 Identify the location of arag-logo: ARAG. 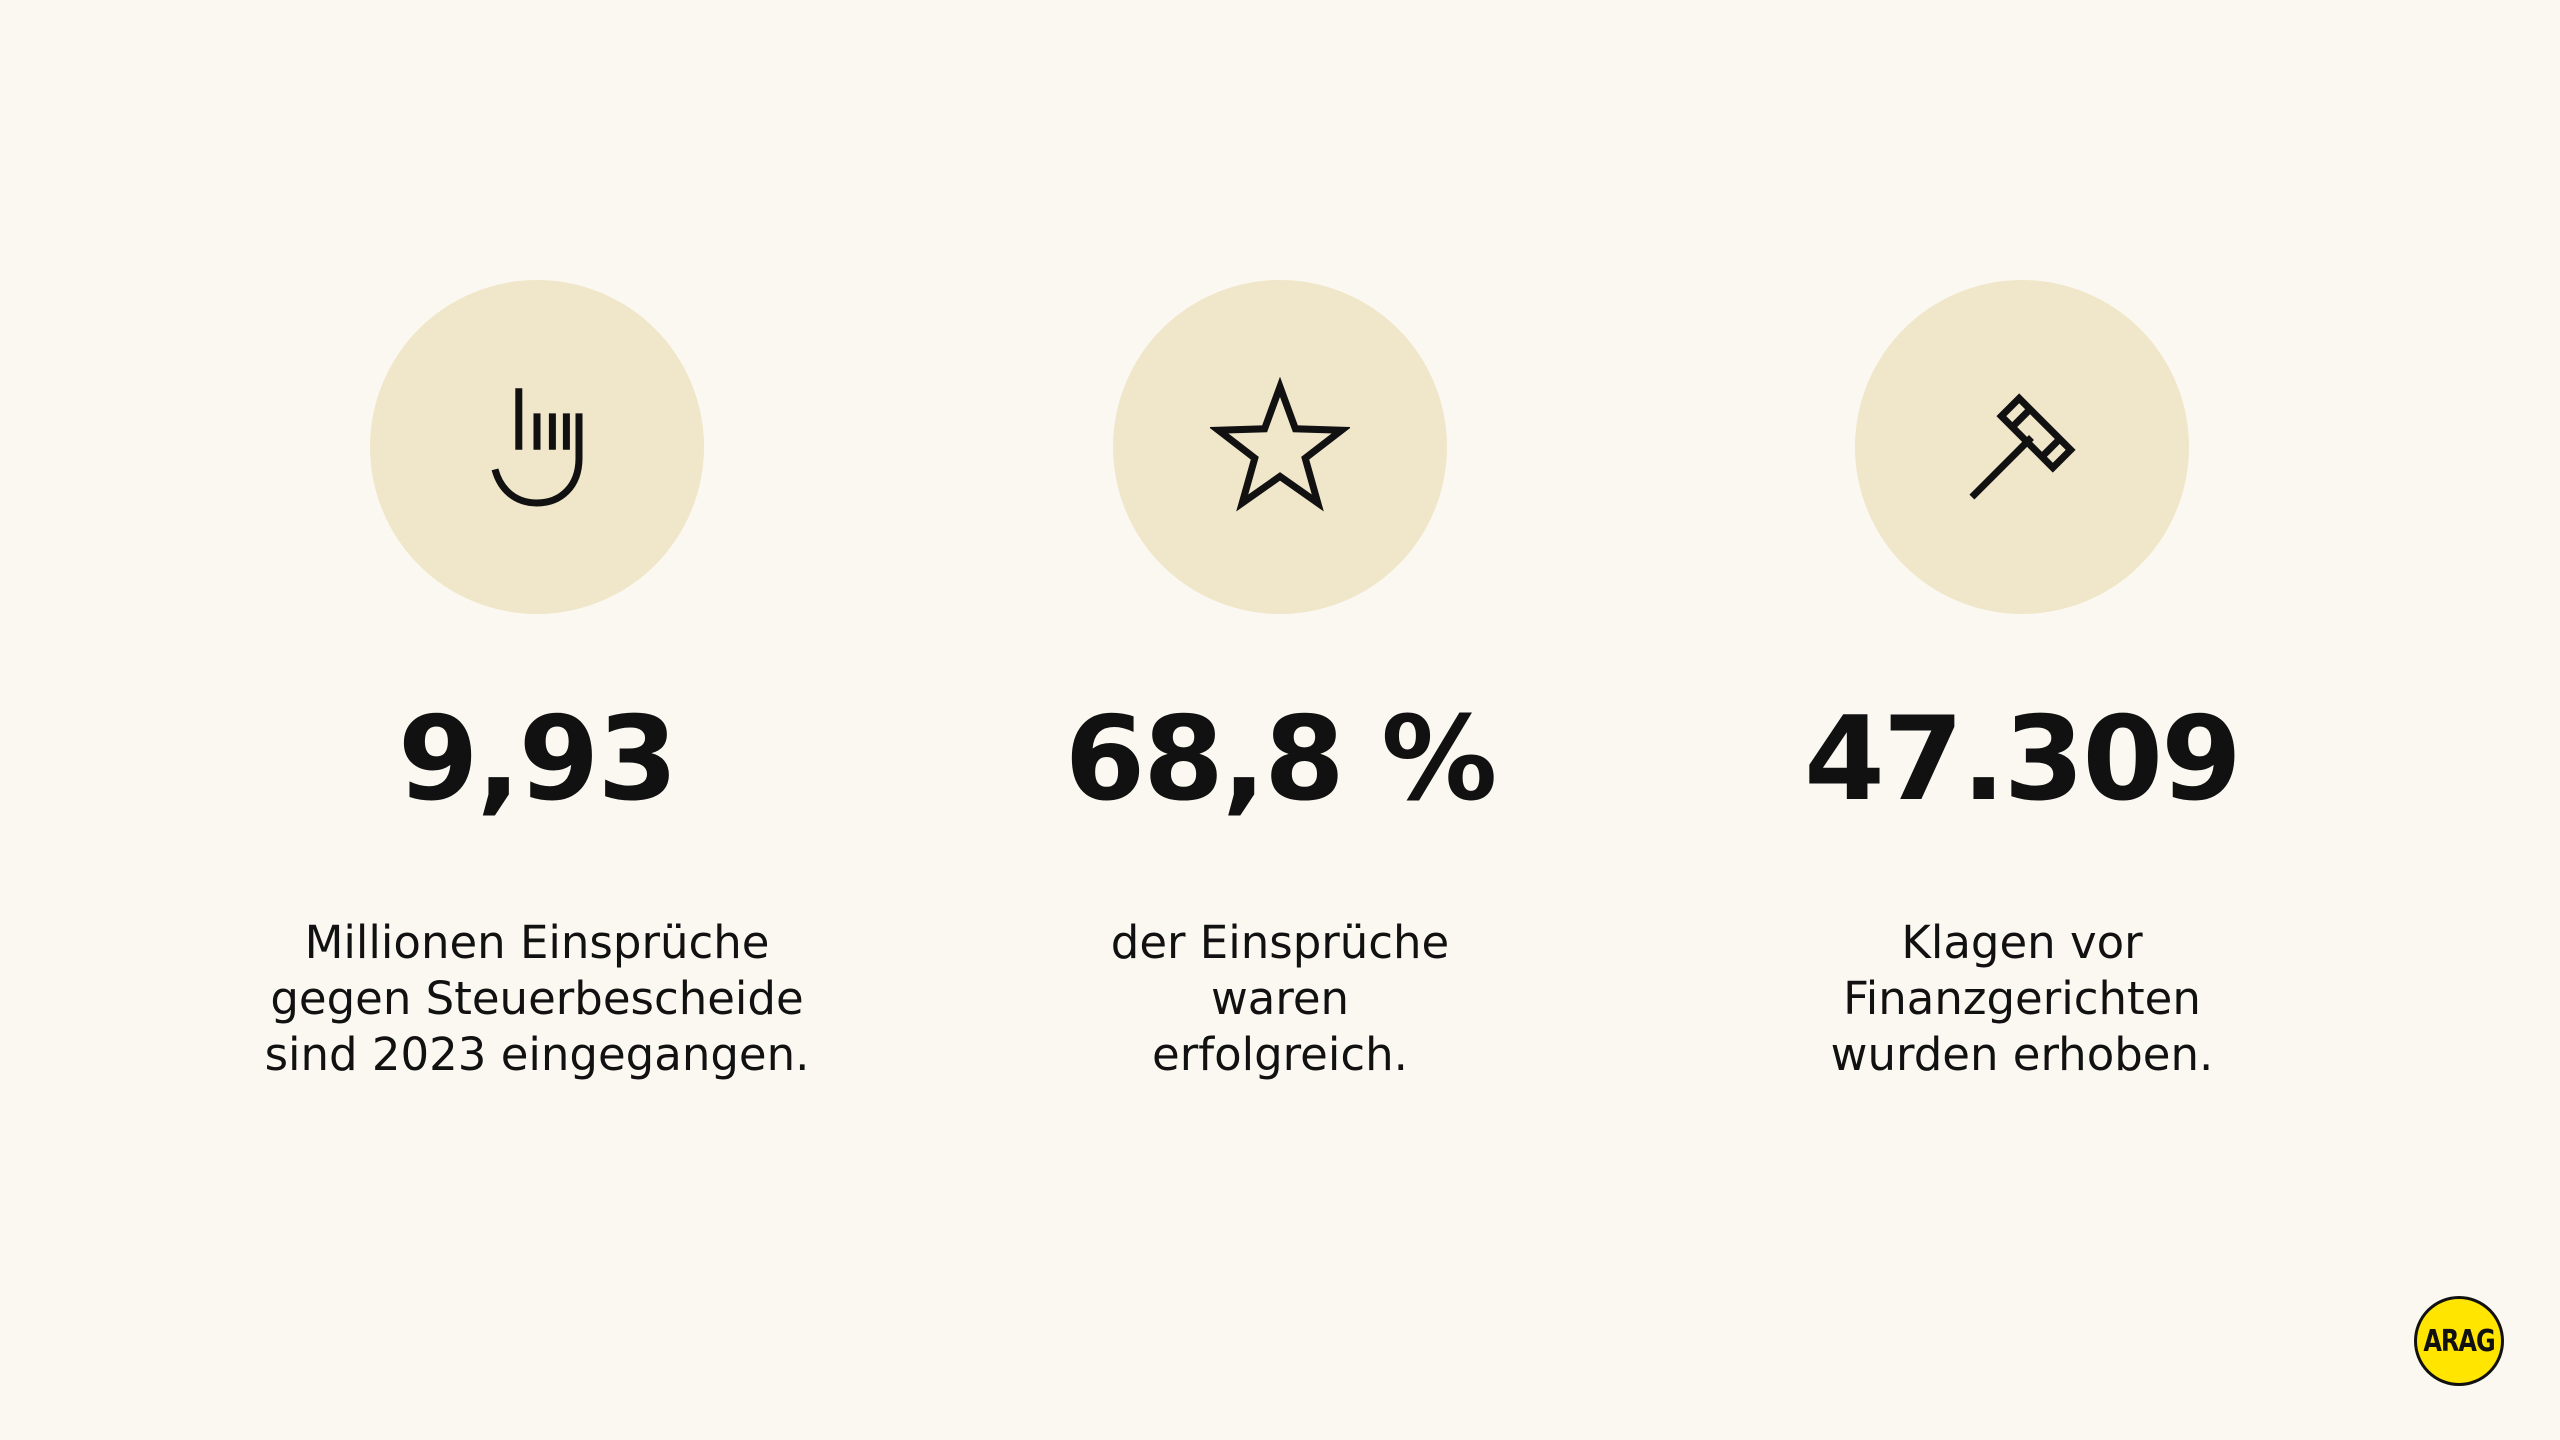
(2459, 1341).